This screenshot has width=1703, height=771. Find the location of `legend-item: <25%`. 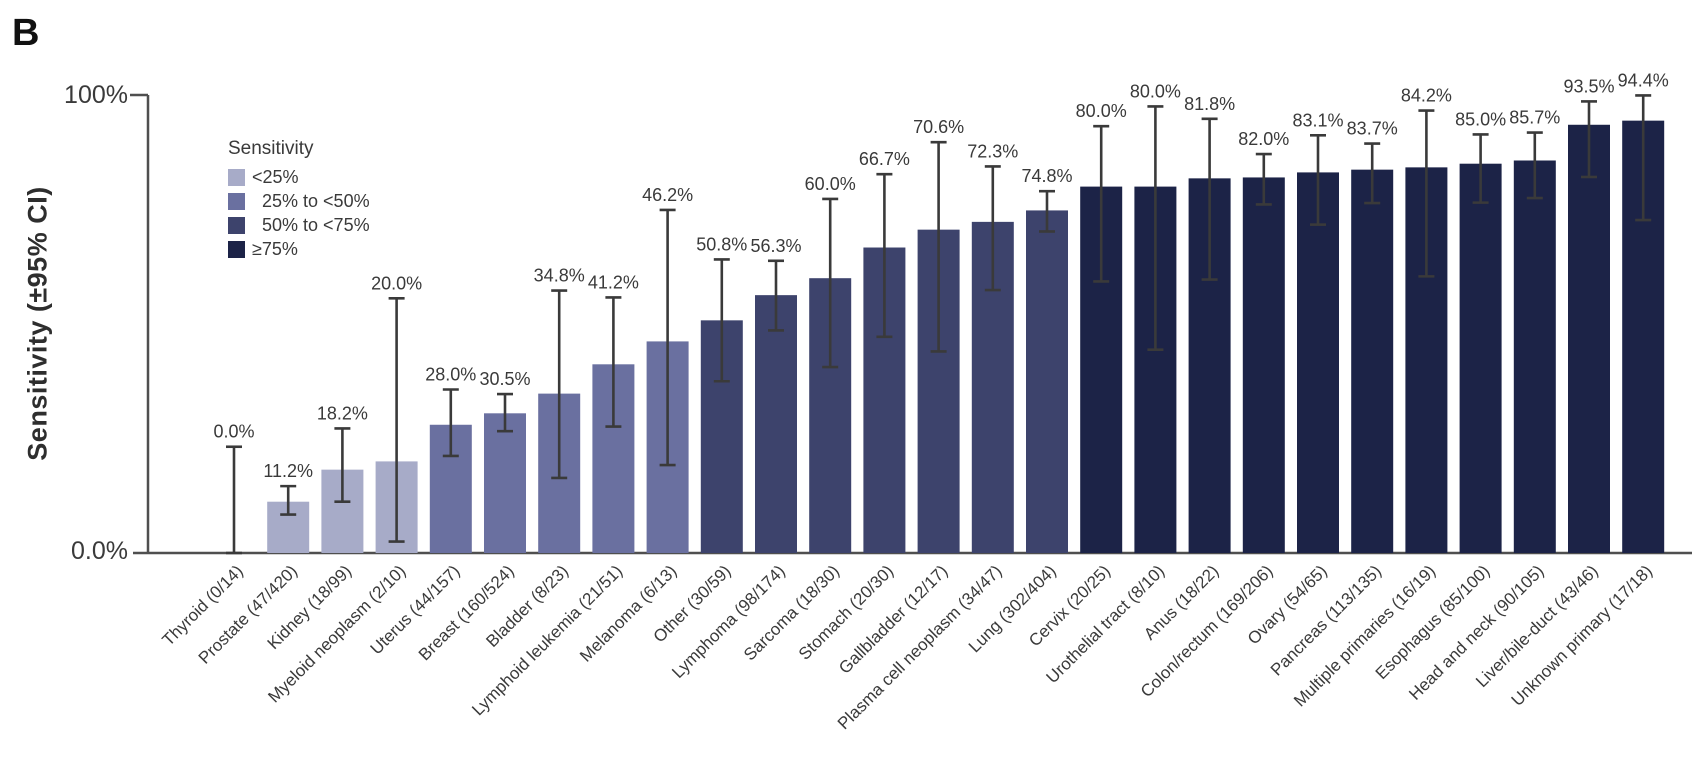

legend-item: <25% is located at coordinates (299, 177).